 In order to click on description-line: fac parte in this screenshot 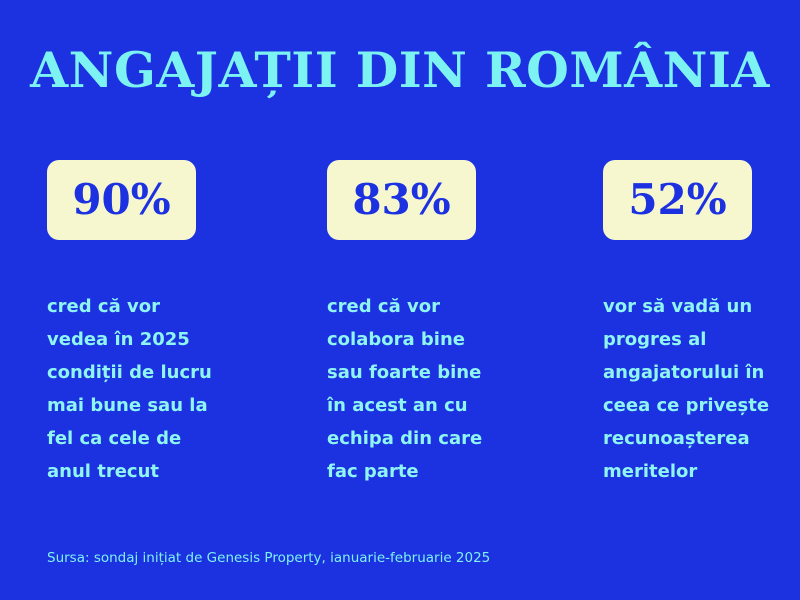, I will do `click(373, 471)`.